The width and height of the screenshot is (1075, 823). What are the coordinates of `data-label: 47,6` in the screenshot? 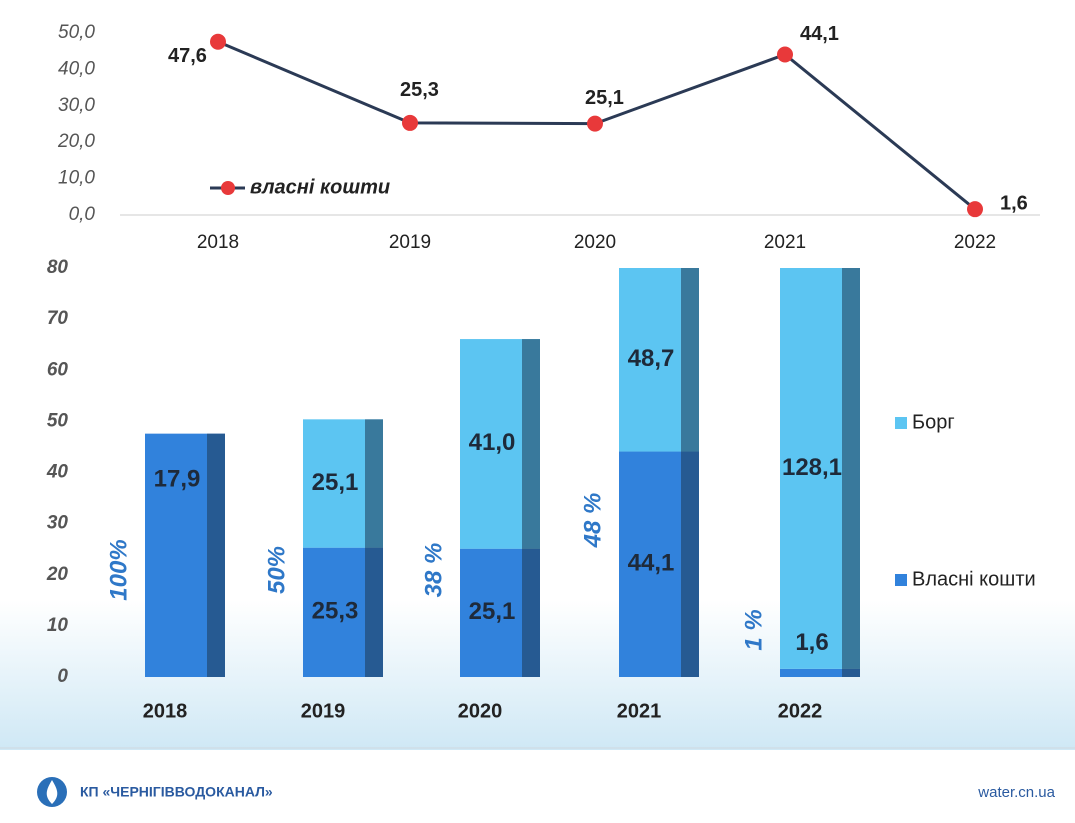 It's located at (187, 56).